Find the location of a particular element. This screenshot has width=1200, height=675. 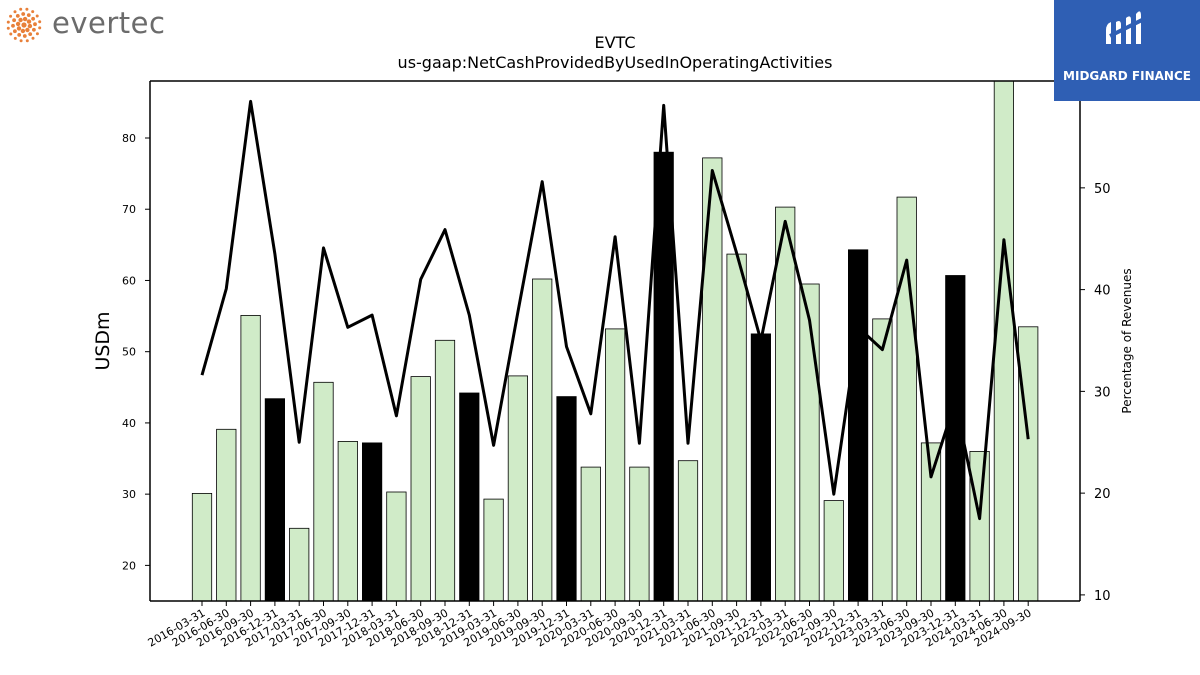

y-tick-label: 40 is located at coordinates (129, 423).